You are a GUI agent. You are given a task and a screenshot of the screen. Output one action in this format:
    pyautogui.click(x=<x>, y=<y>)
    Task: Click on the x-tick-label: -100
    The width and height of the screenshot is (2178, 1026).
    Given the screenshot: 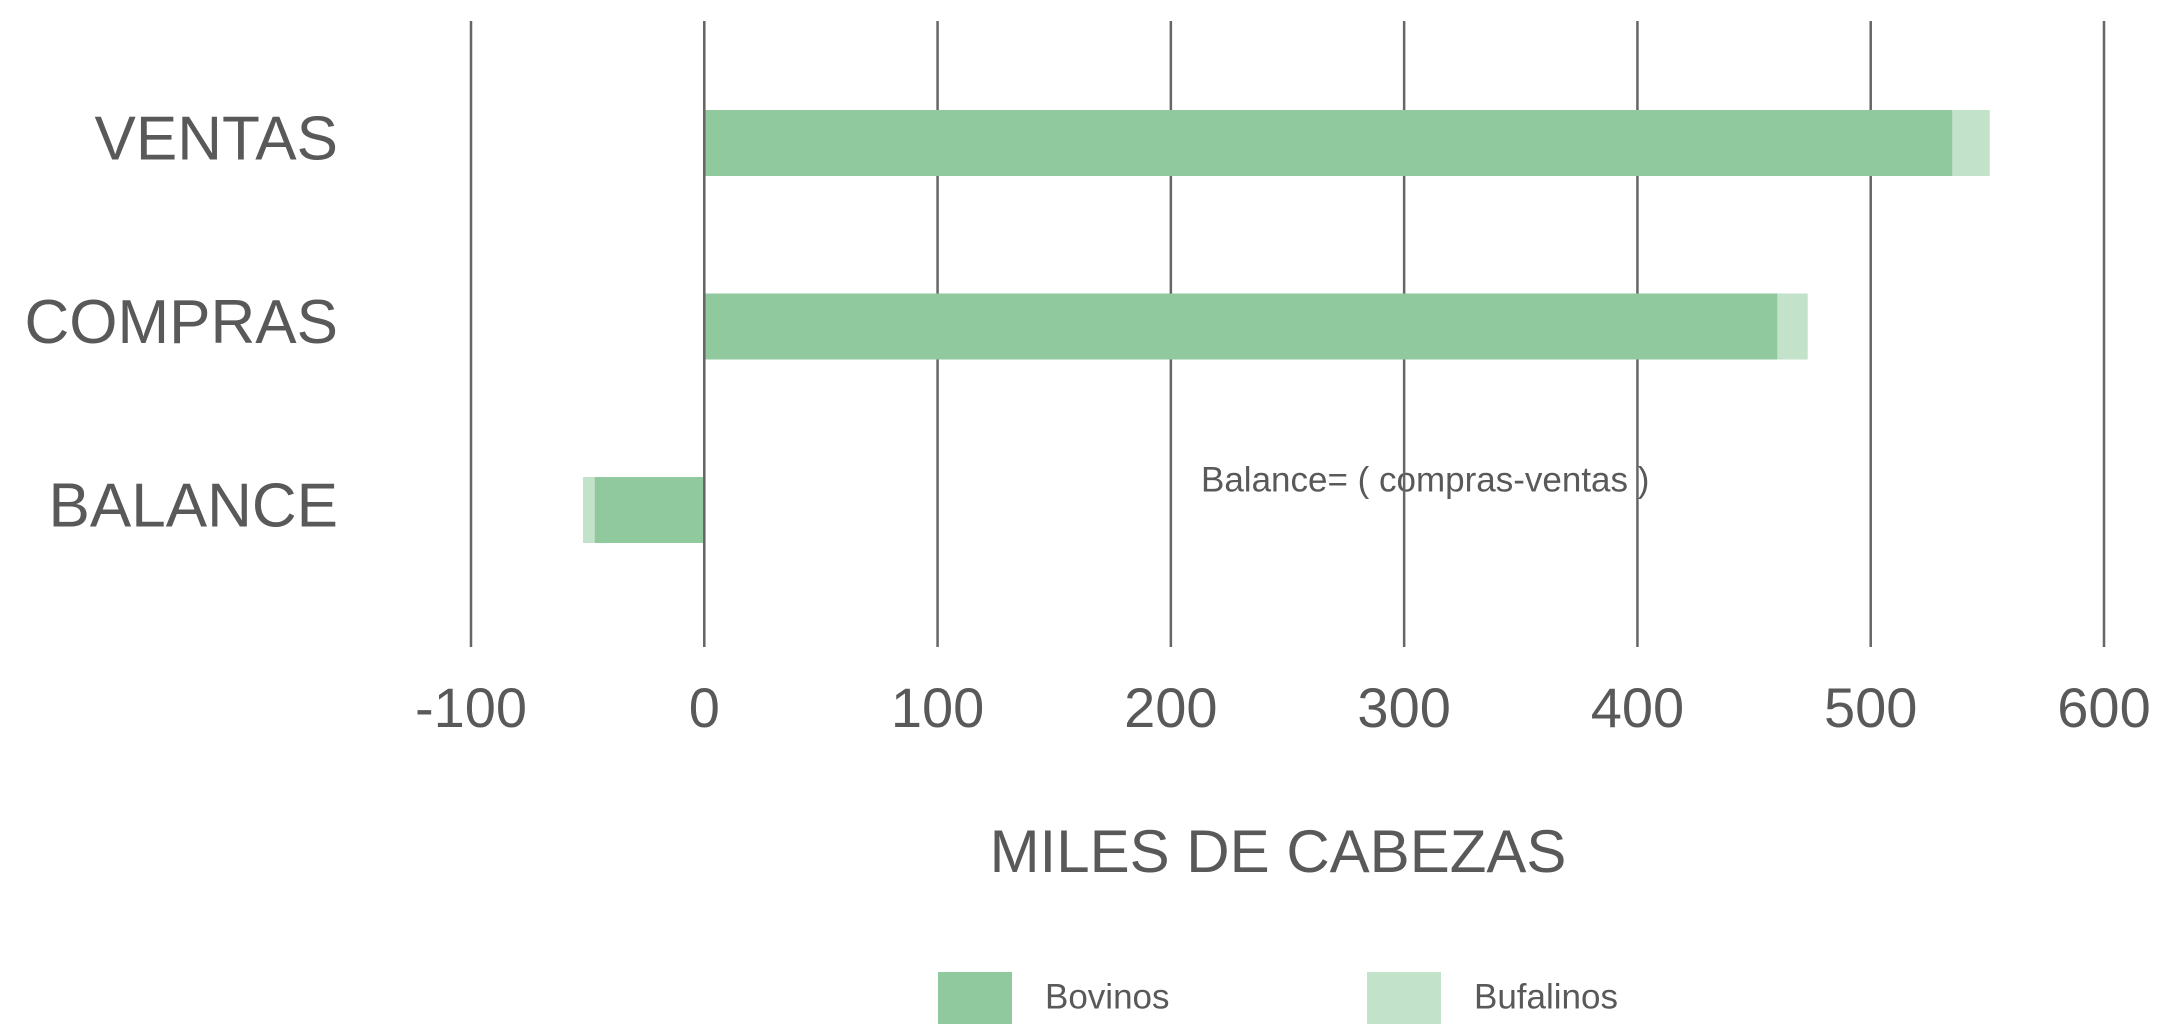 What is the action you would take?
    pyautogui.click(x=471, y=707)
    